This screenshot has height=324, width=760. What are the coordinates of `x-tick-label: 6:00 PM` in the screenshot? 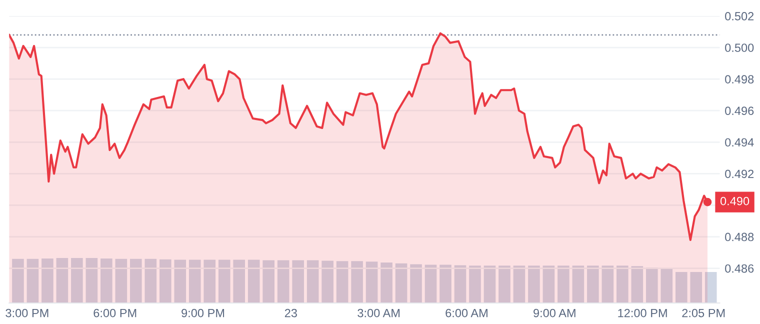 It's located at (115, 313).